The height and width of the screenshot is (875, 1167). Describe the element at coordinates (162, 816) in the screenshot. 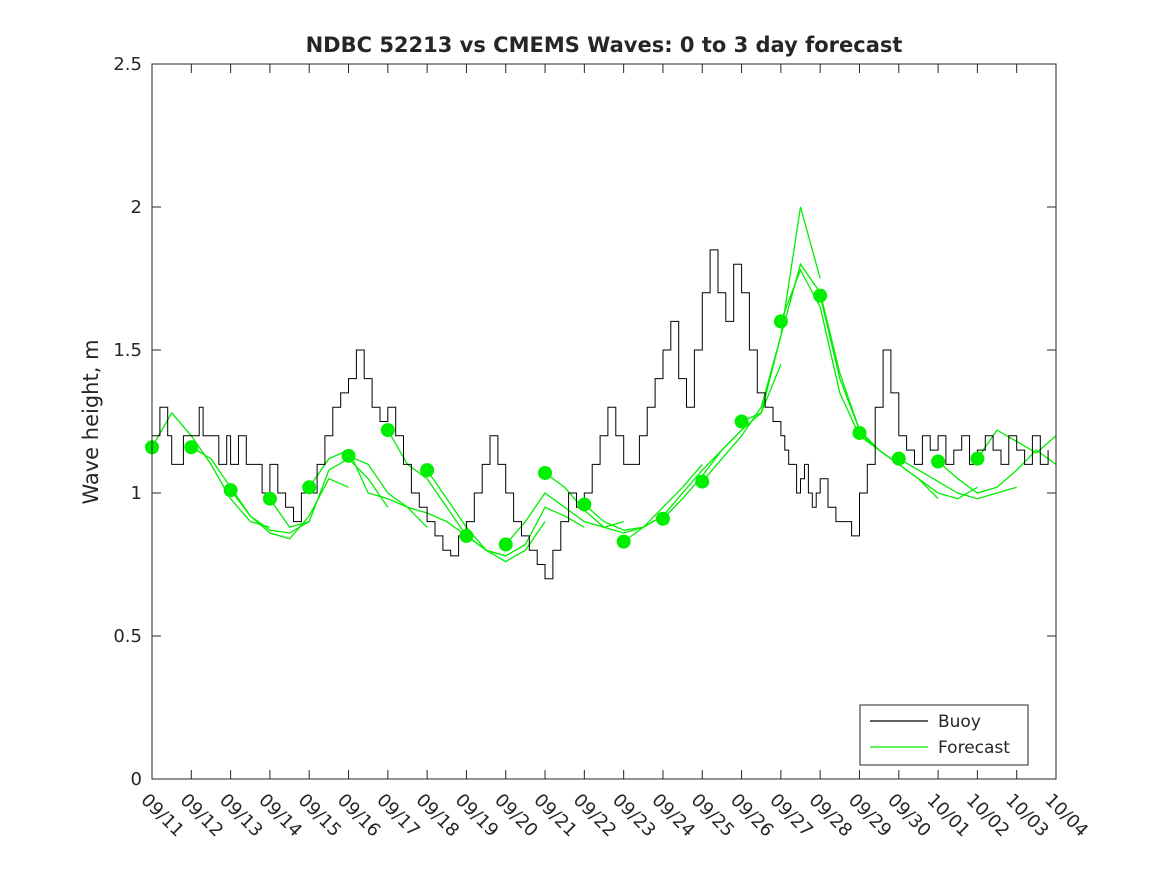

I see `x-tick-label: 09/11` at that location.